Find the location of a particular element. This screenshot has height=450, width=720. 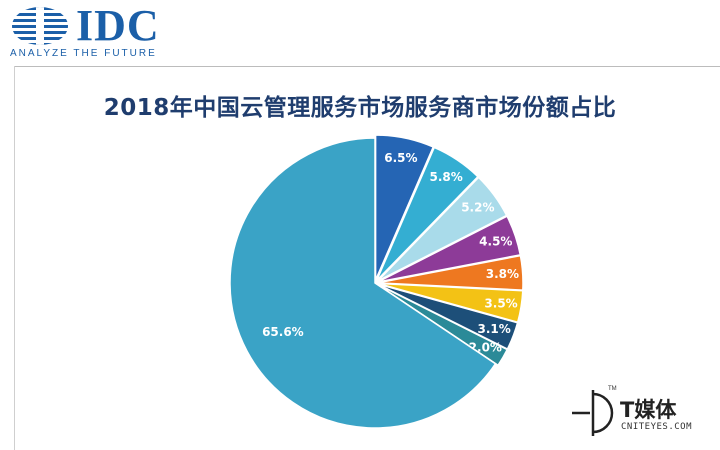

logo-tagline: ANALYZE THE FUTURE is located at coordinates (83, 53).